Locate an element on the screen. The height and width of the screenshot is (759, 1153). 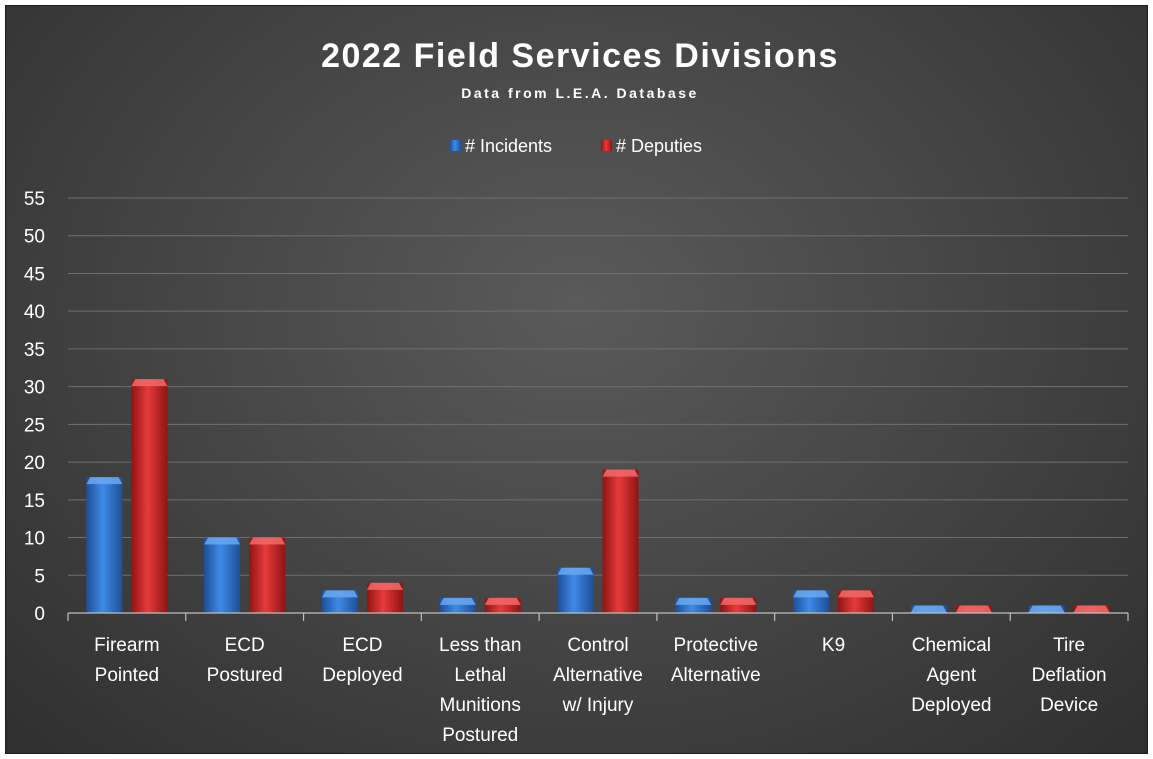
x-tick-label: Firearm is located at coordinates (126, 645).